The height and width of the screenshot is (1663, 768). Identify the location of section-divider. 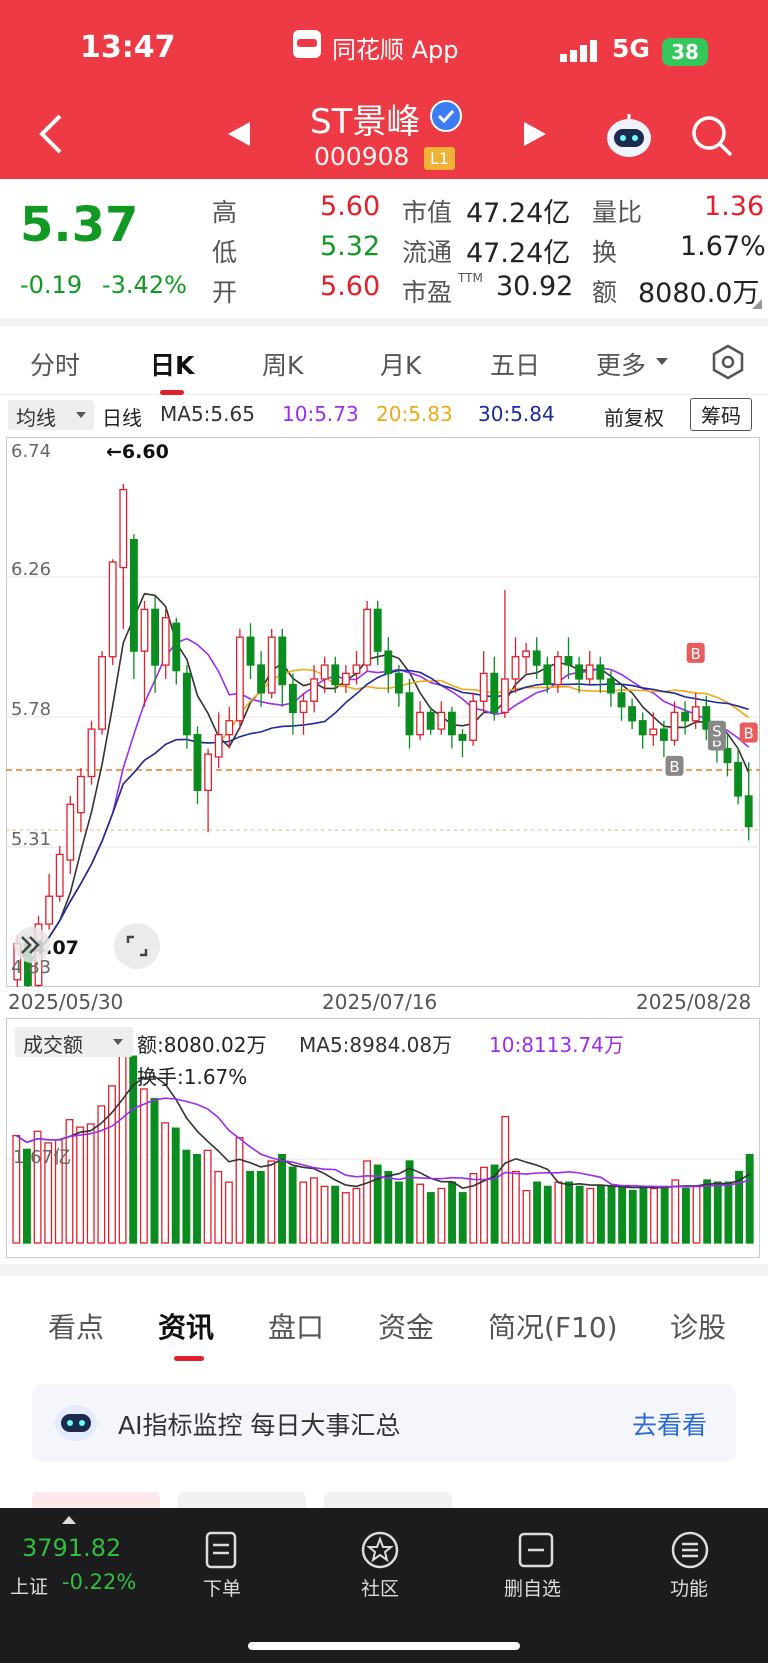
(384, 322).